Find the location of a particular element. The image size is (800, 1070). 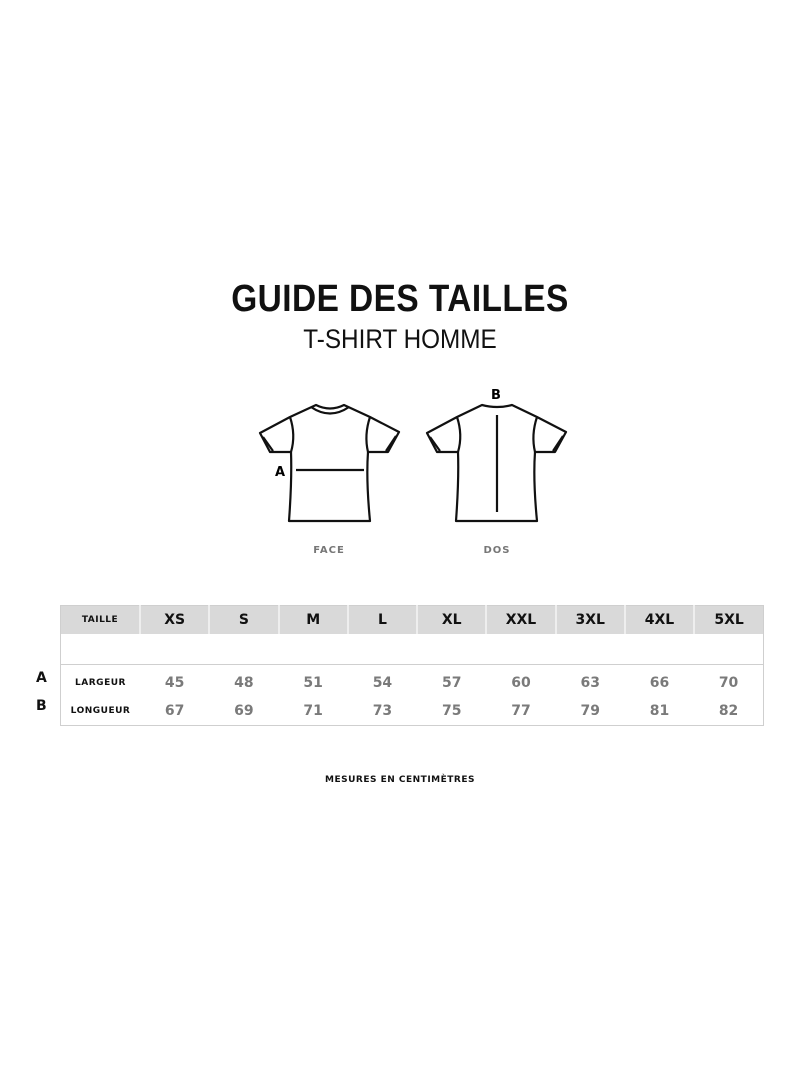

size-header-row: TAILLE XS S M L XL XXL 3XL 4XL 5XL is located at coordinates (412, 619).